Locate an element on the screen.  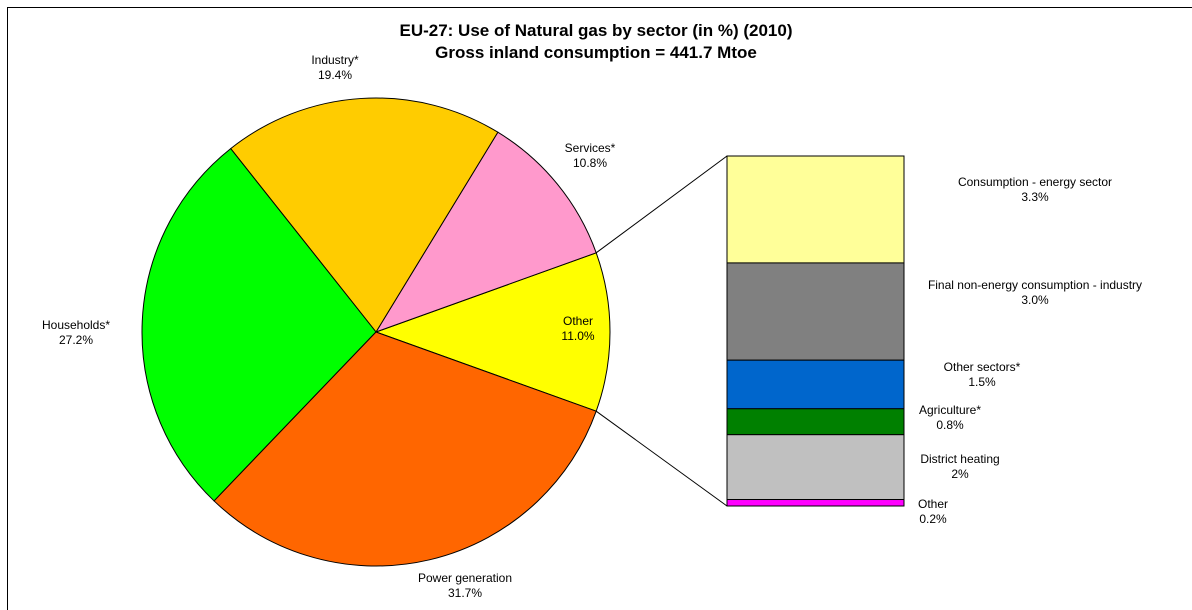
value-label: 1.5% is located at coordinates (982, 382).